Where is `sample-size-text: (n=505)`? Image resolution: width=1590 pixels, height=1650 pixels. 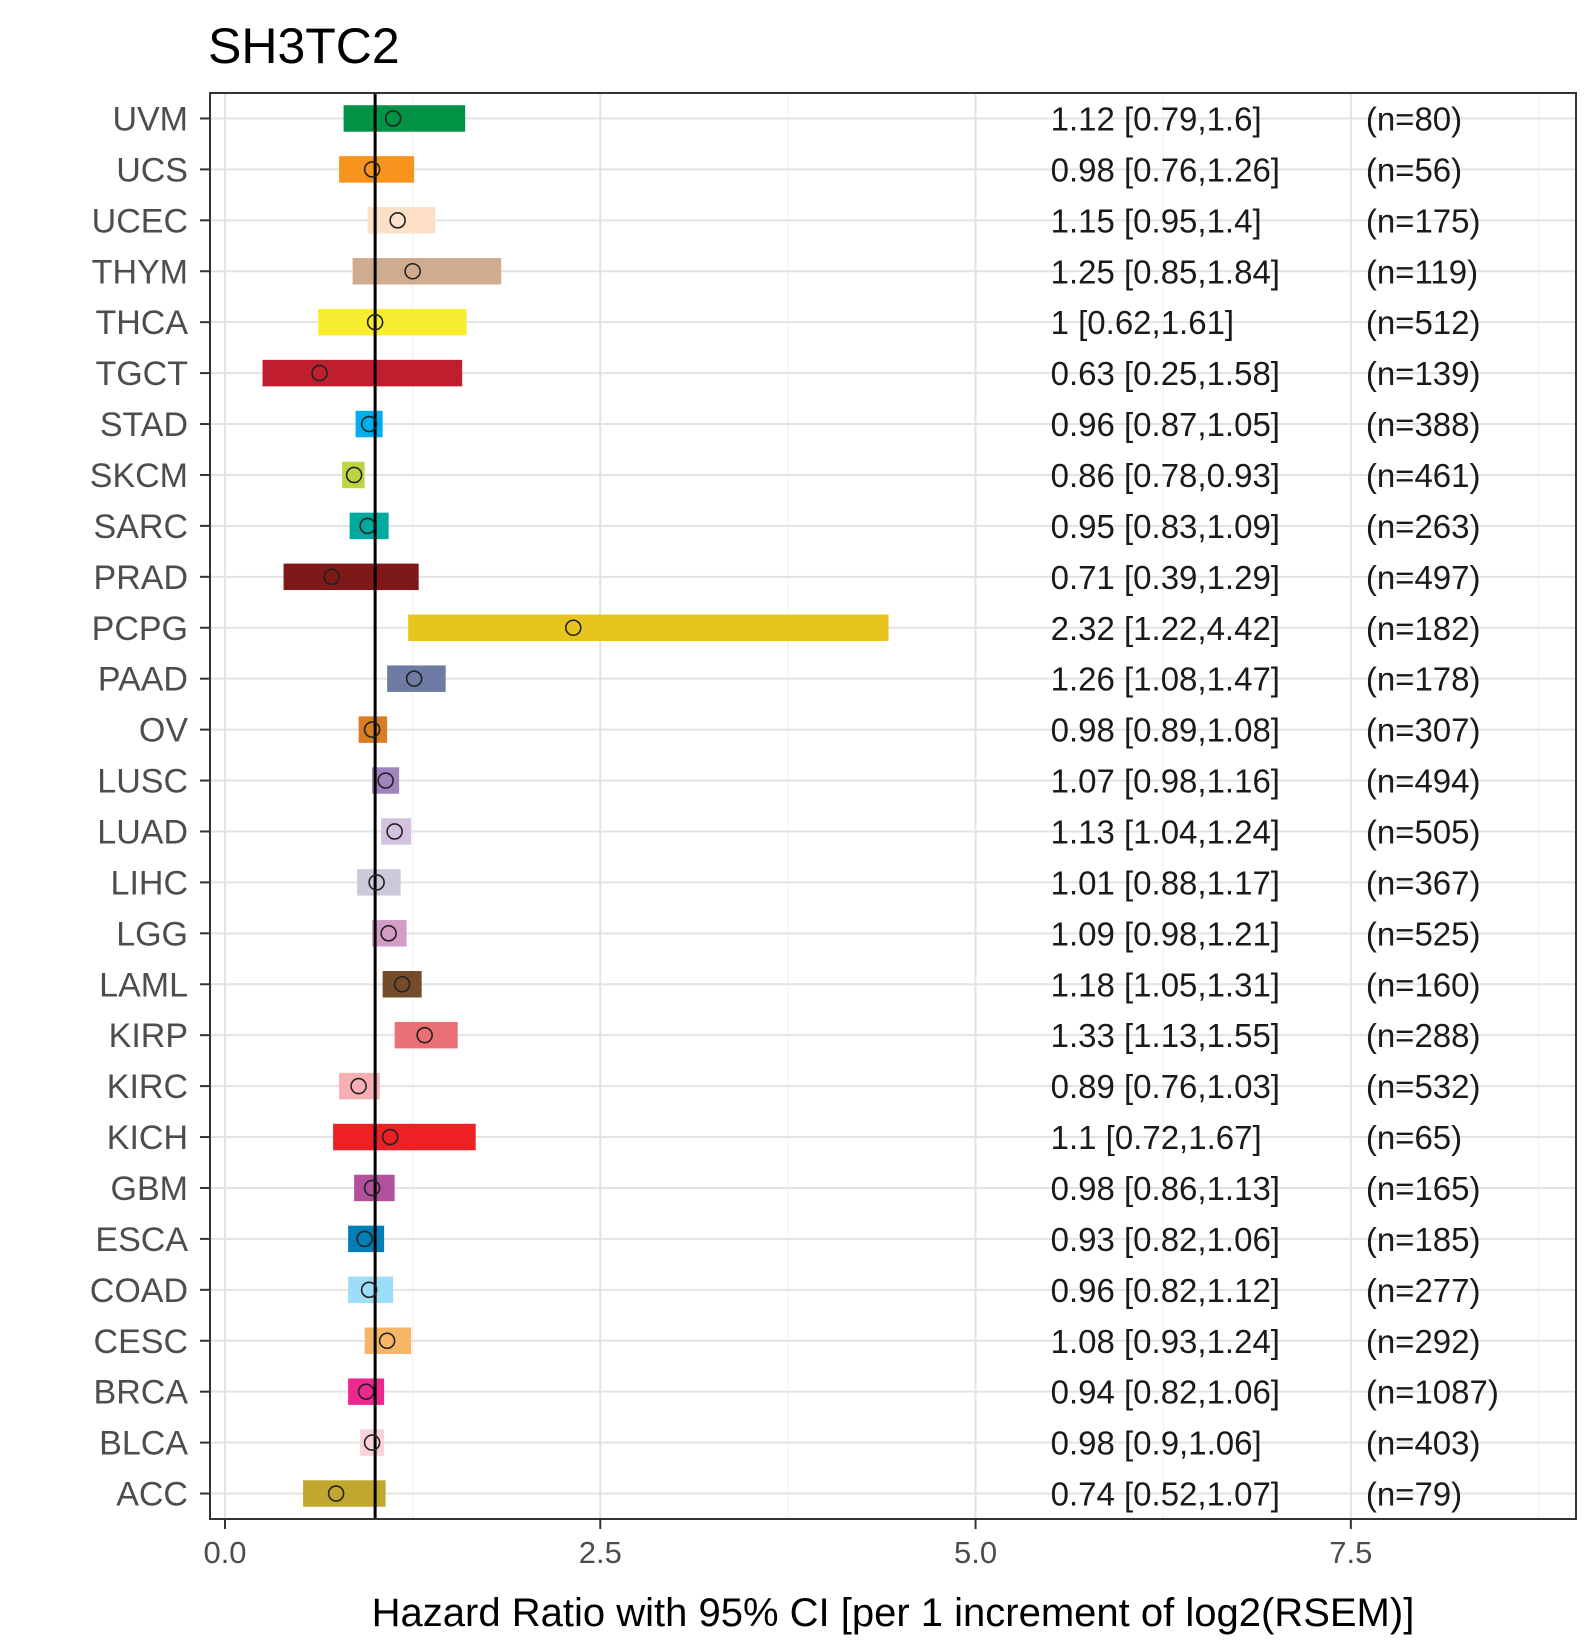
sample-size-text: (n=505) is located at coordinates (1423, 831).